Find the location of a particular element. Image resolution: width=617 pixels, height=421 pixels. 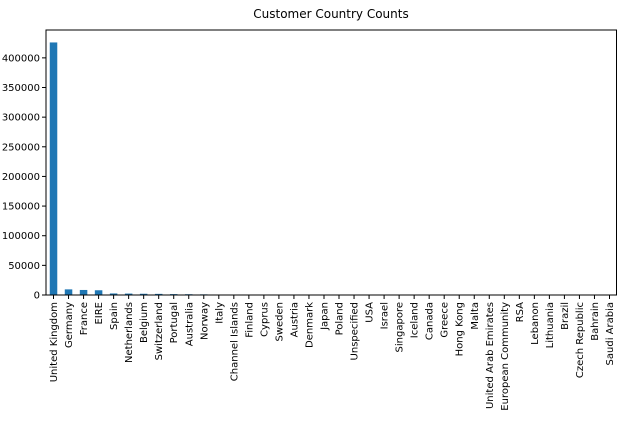

x-tick-label: Lithuania is located at coordinates (550, 325).